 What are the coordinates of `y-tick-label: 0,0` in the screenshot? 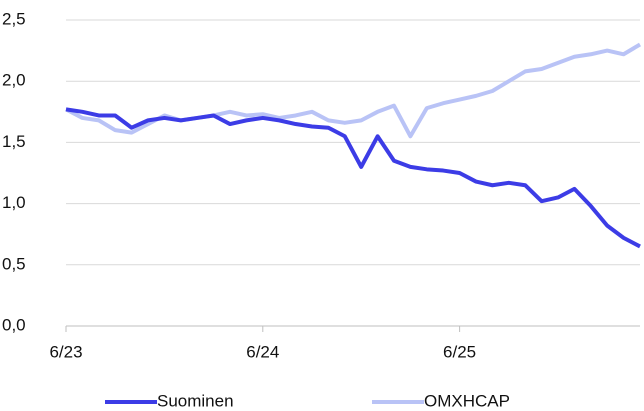 It's located at (14, 324).